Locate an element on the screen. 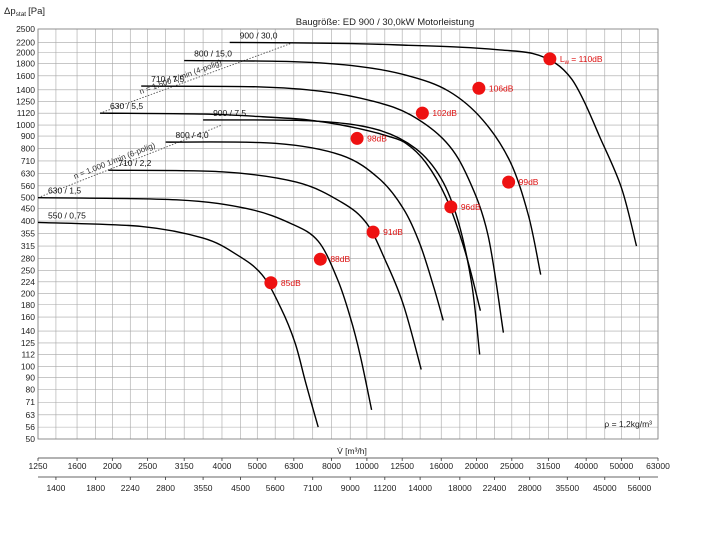 This screenshot has width=720, height=539. y-tick-label: 315 is located at coordinates (28, 246).